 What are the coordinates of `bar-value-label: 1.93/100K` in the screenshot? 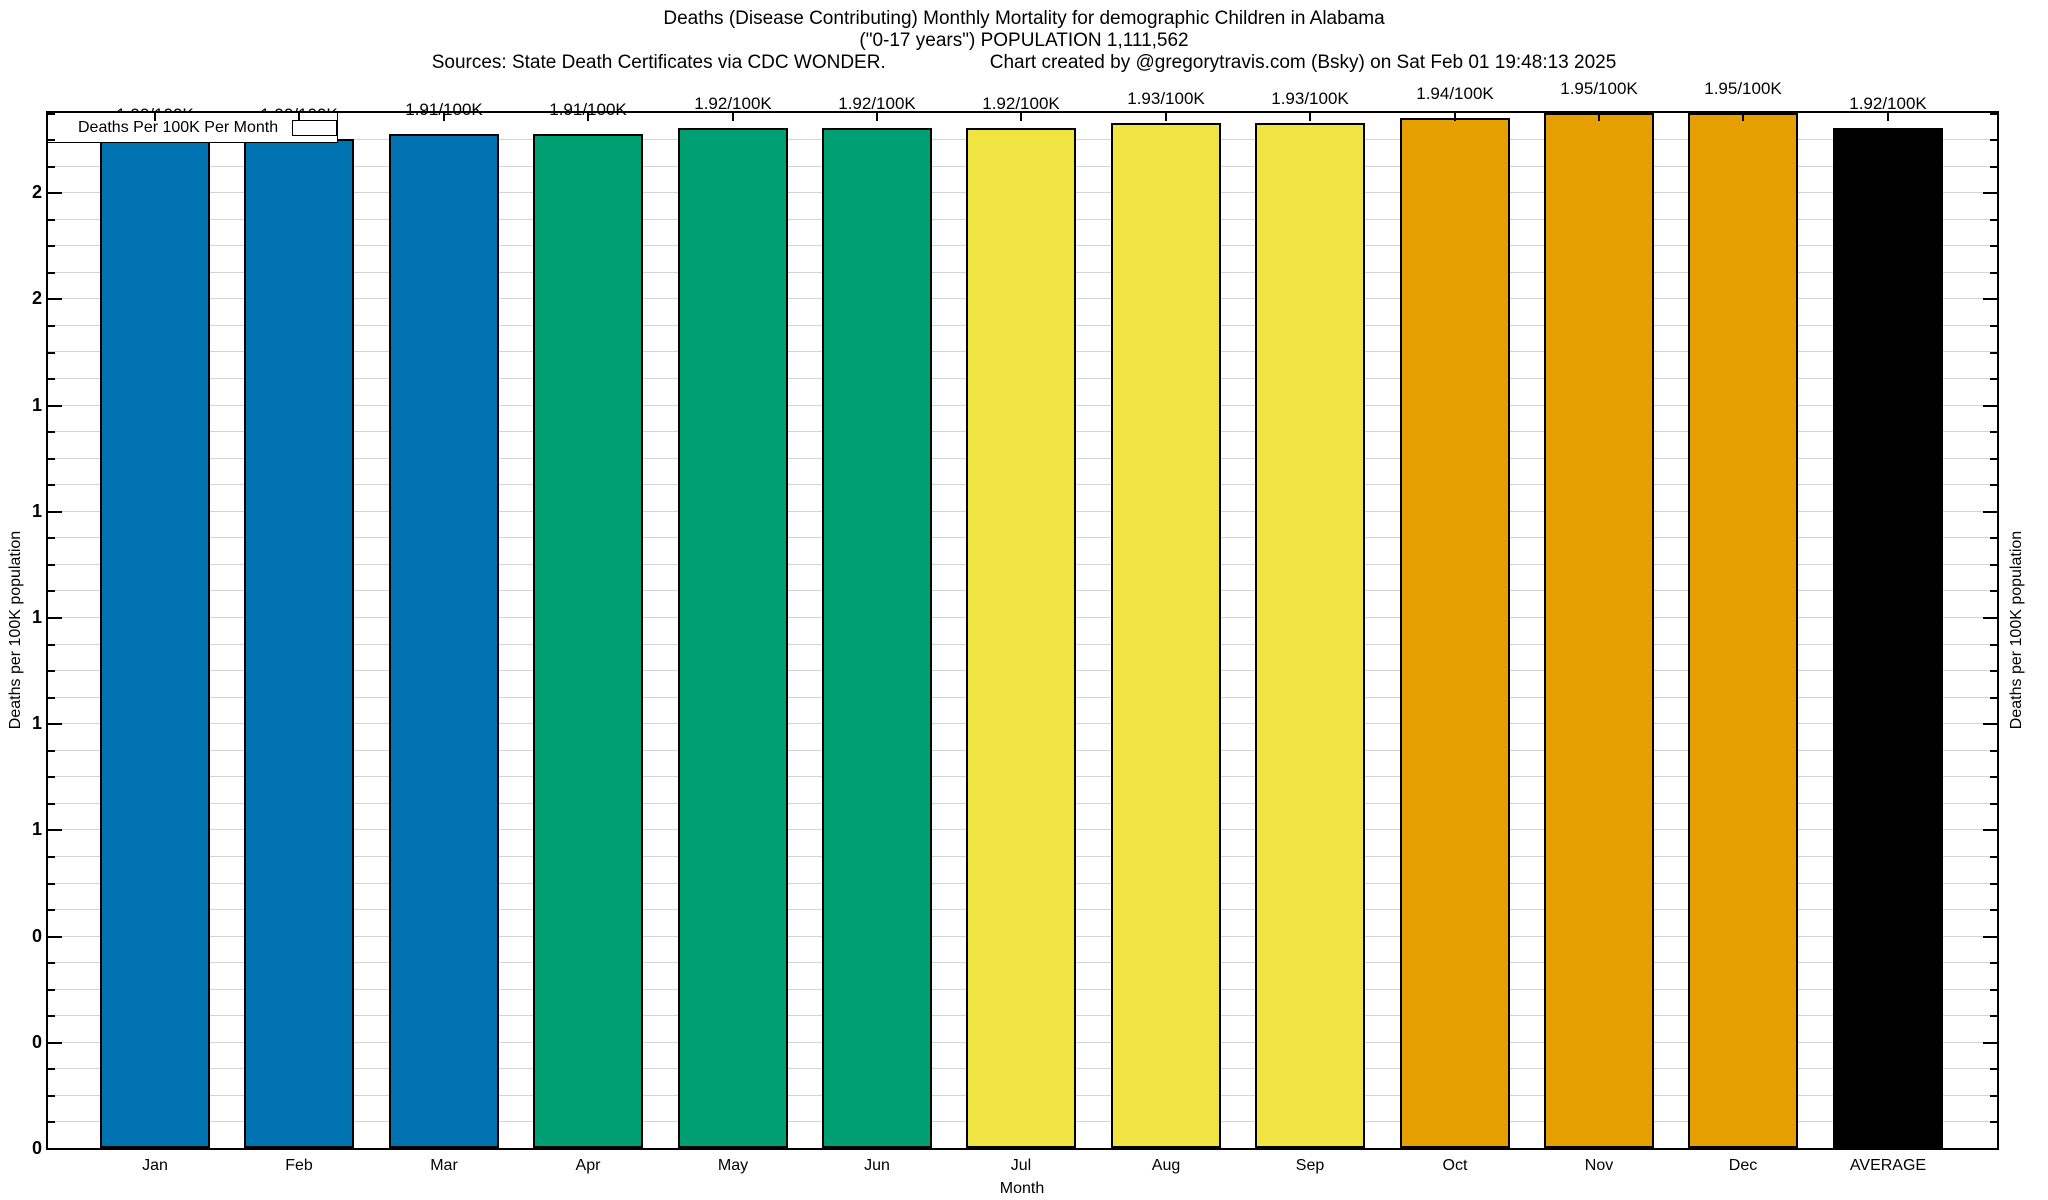 It's located at (1166, 98).